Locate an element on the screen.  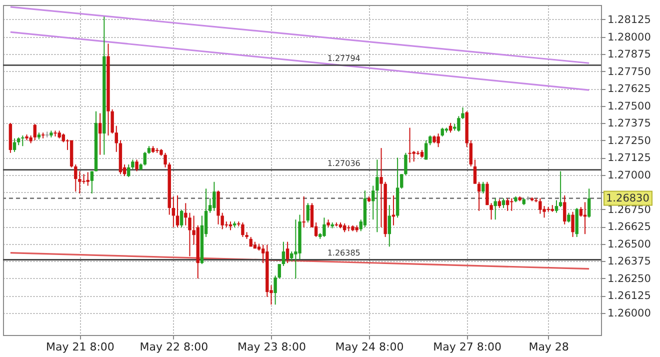
x-tick-label: May 28 is located at coordinates (548, 347).